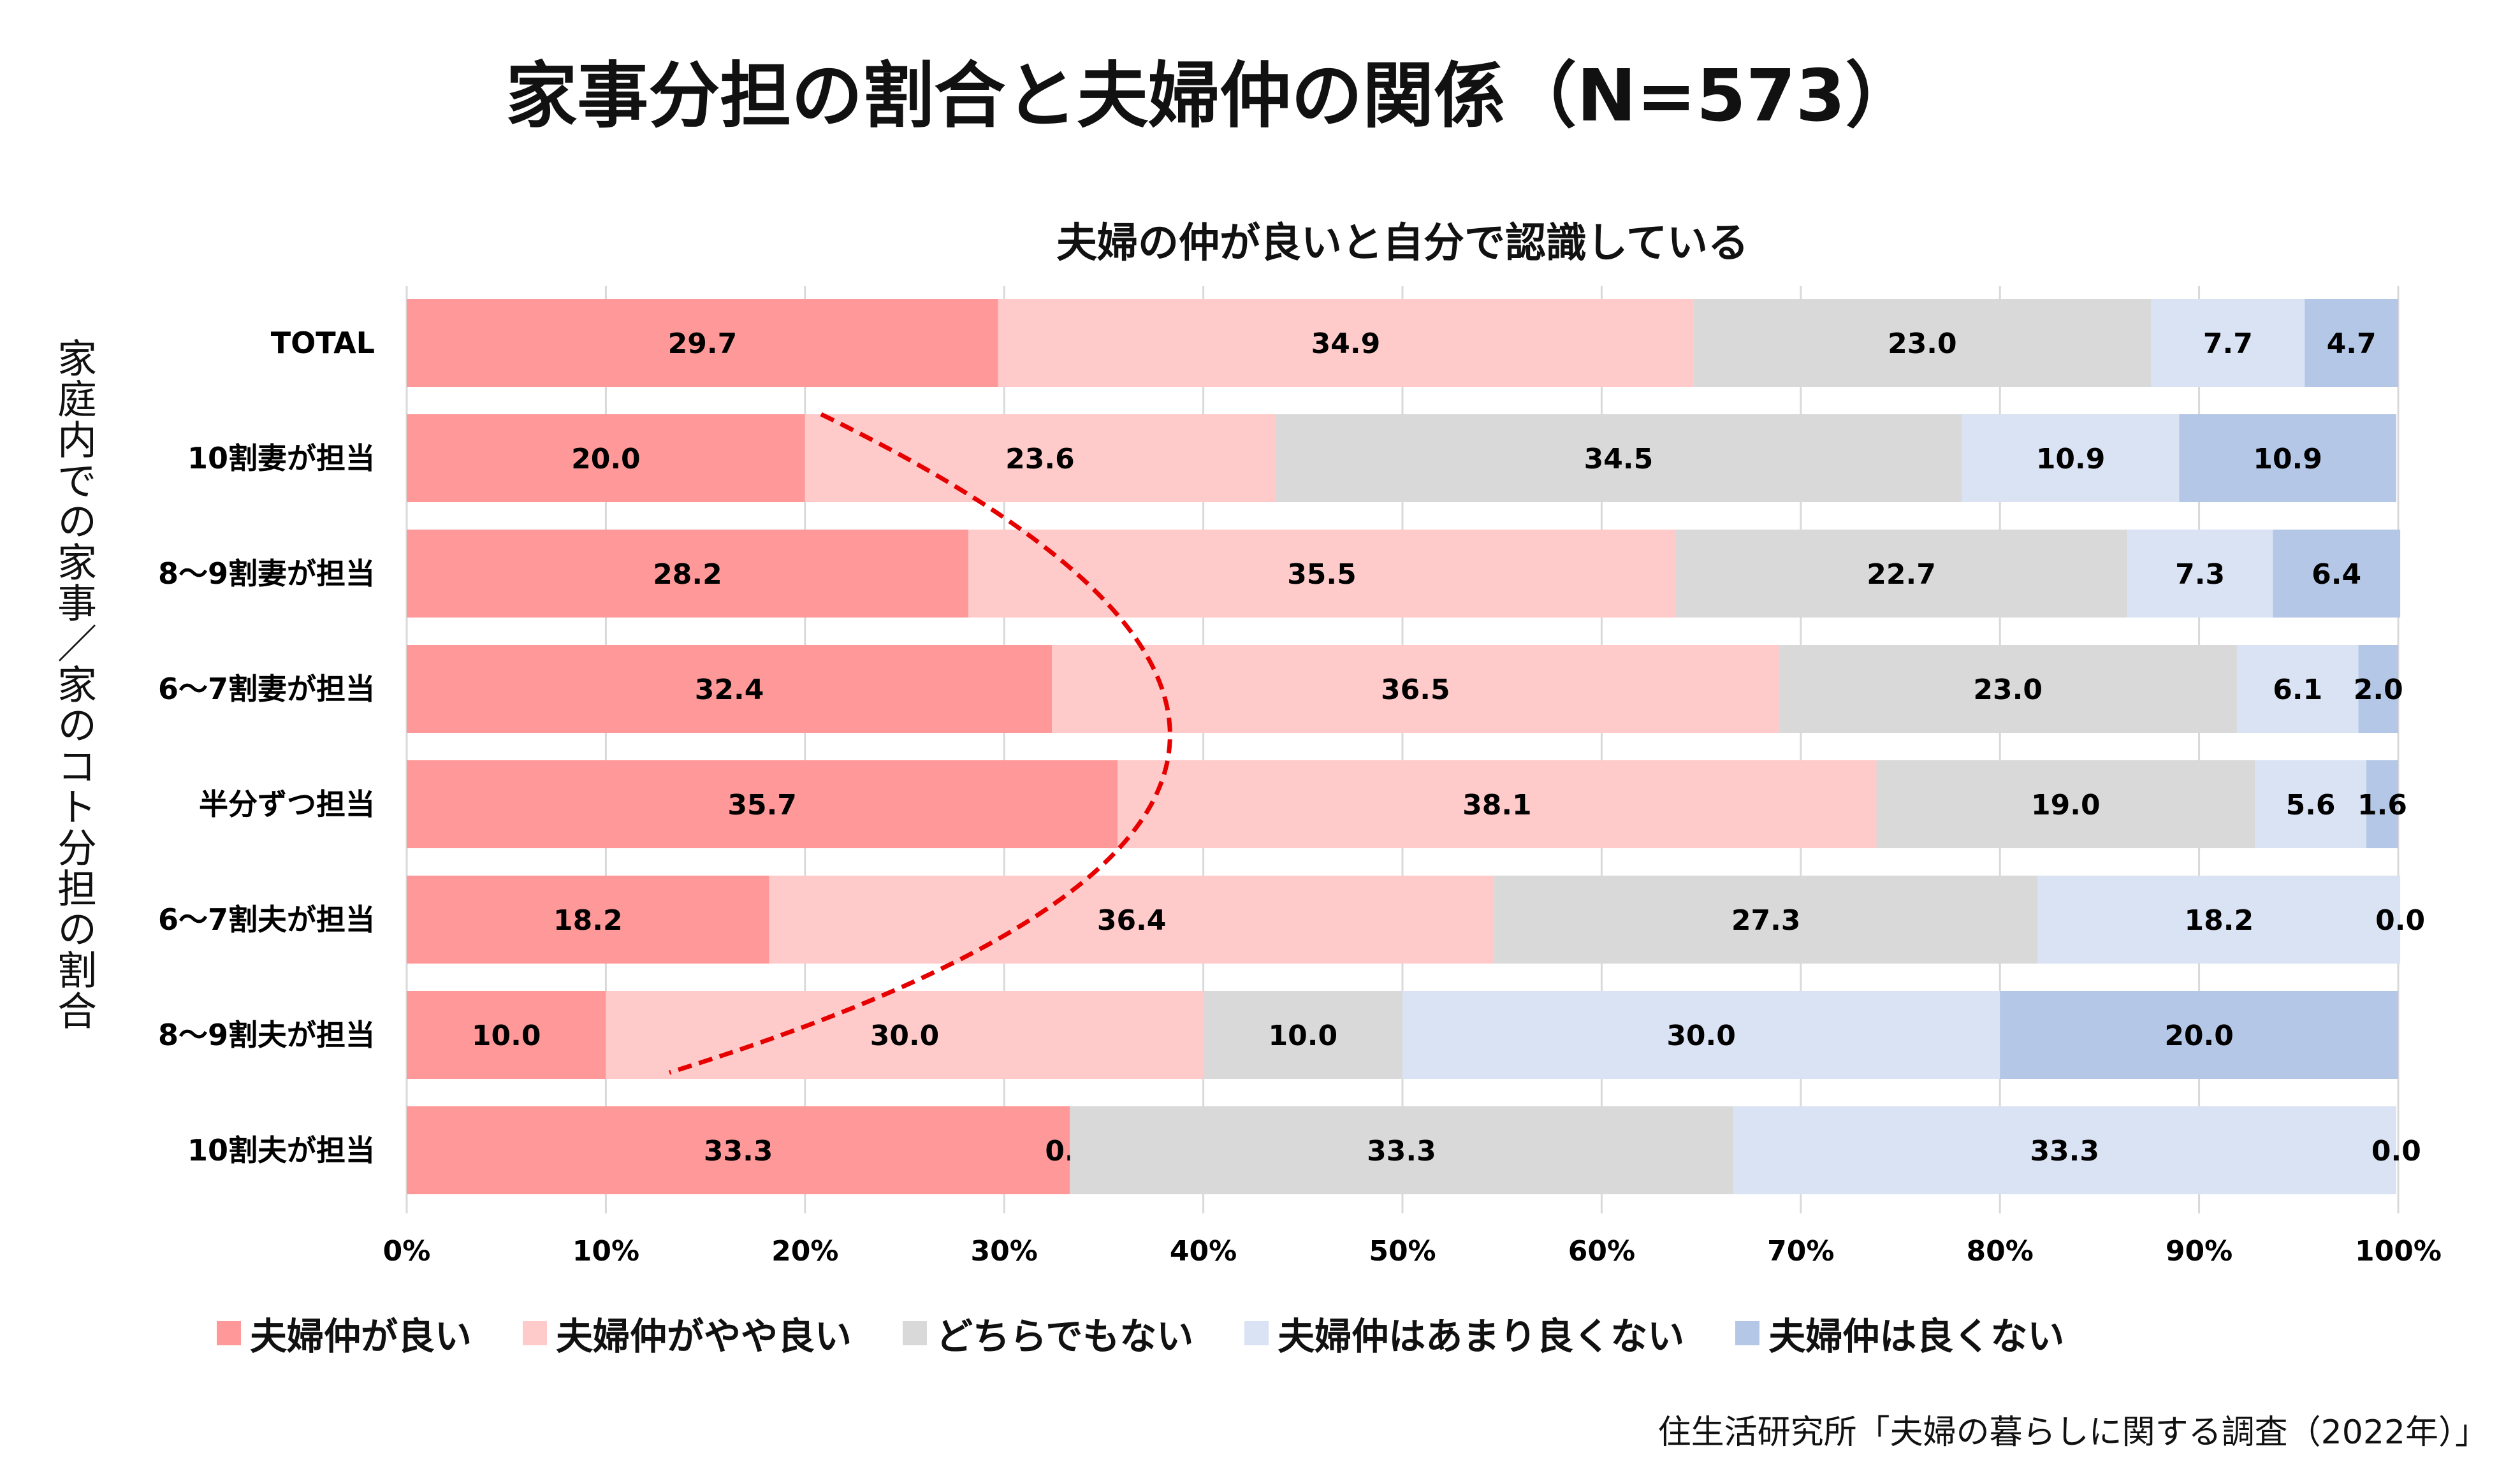 The width and height of the screenshot is (2520, 1460). I want to click on category-label: 10割妻が担当, so click(281, 458).